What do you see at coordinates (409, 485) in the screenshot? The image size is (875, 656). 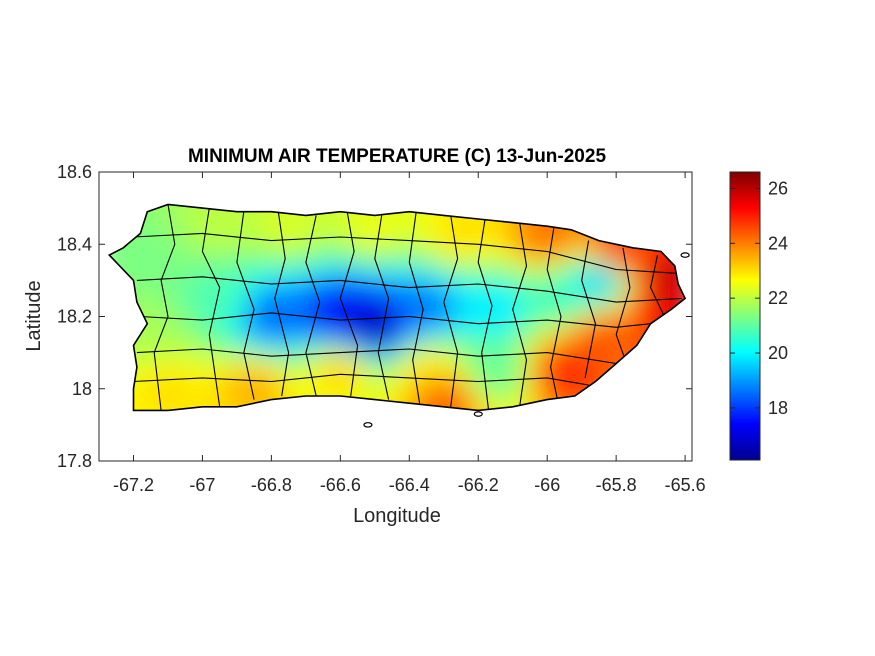 I see `x-tick-label: -66.4` at bounding box center [409, 485].